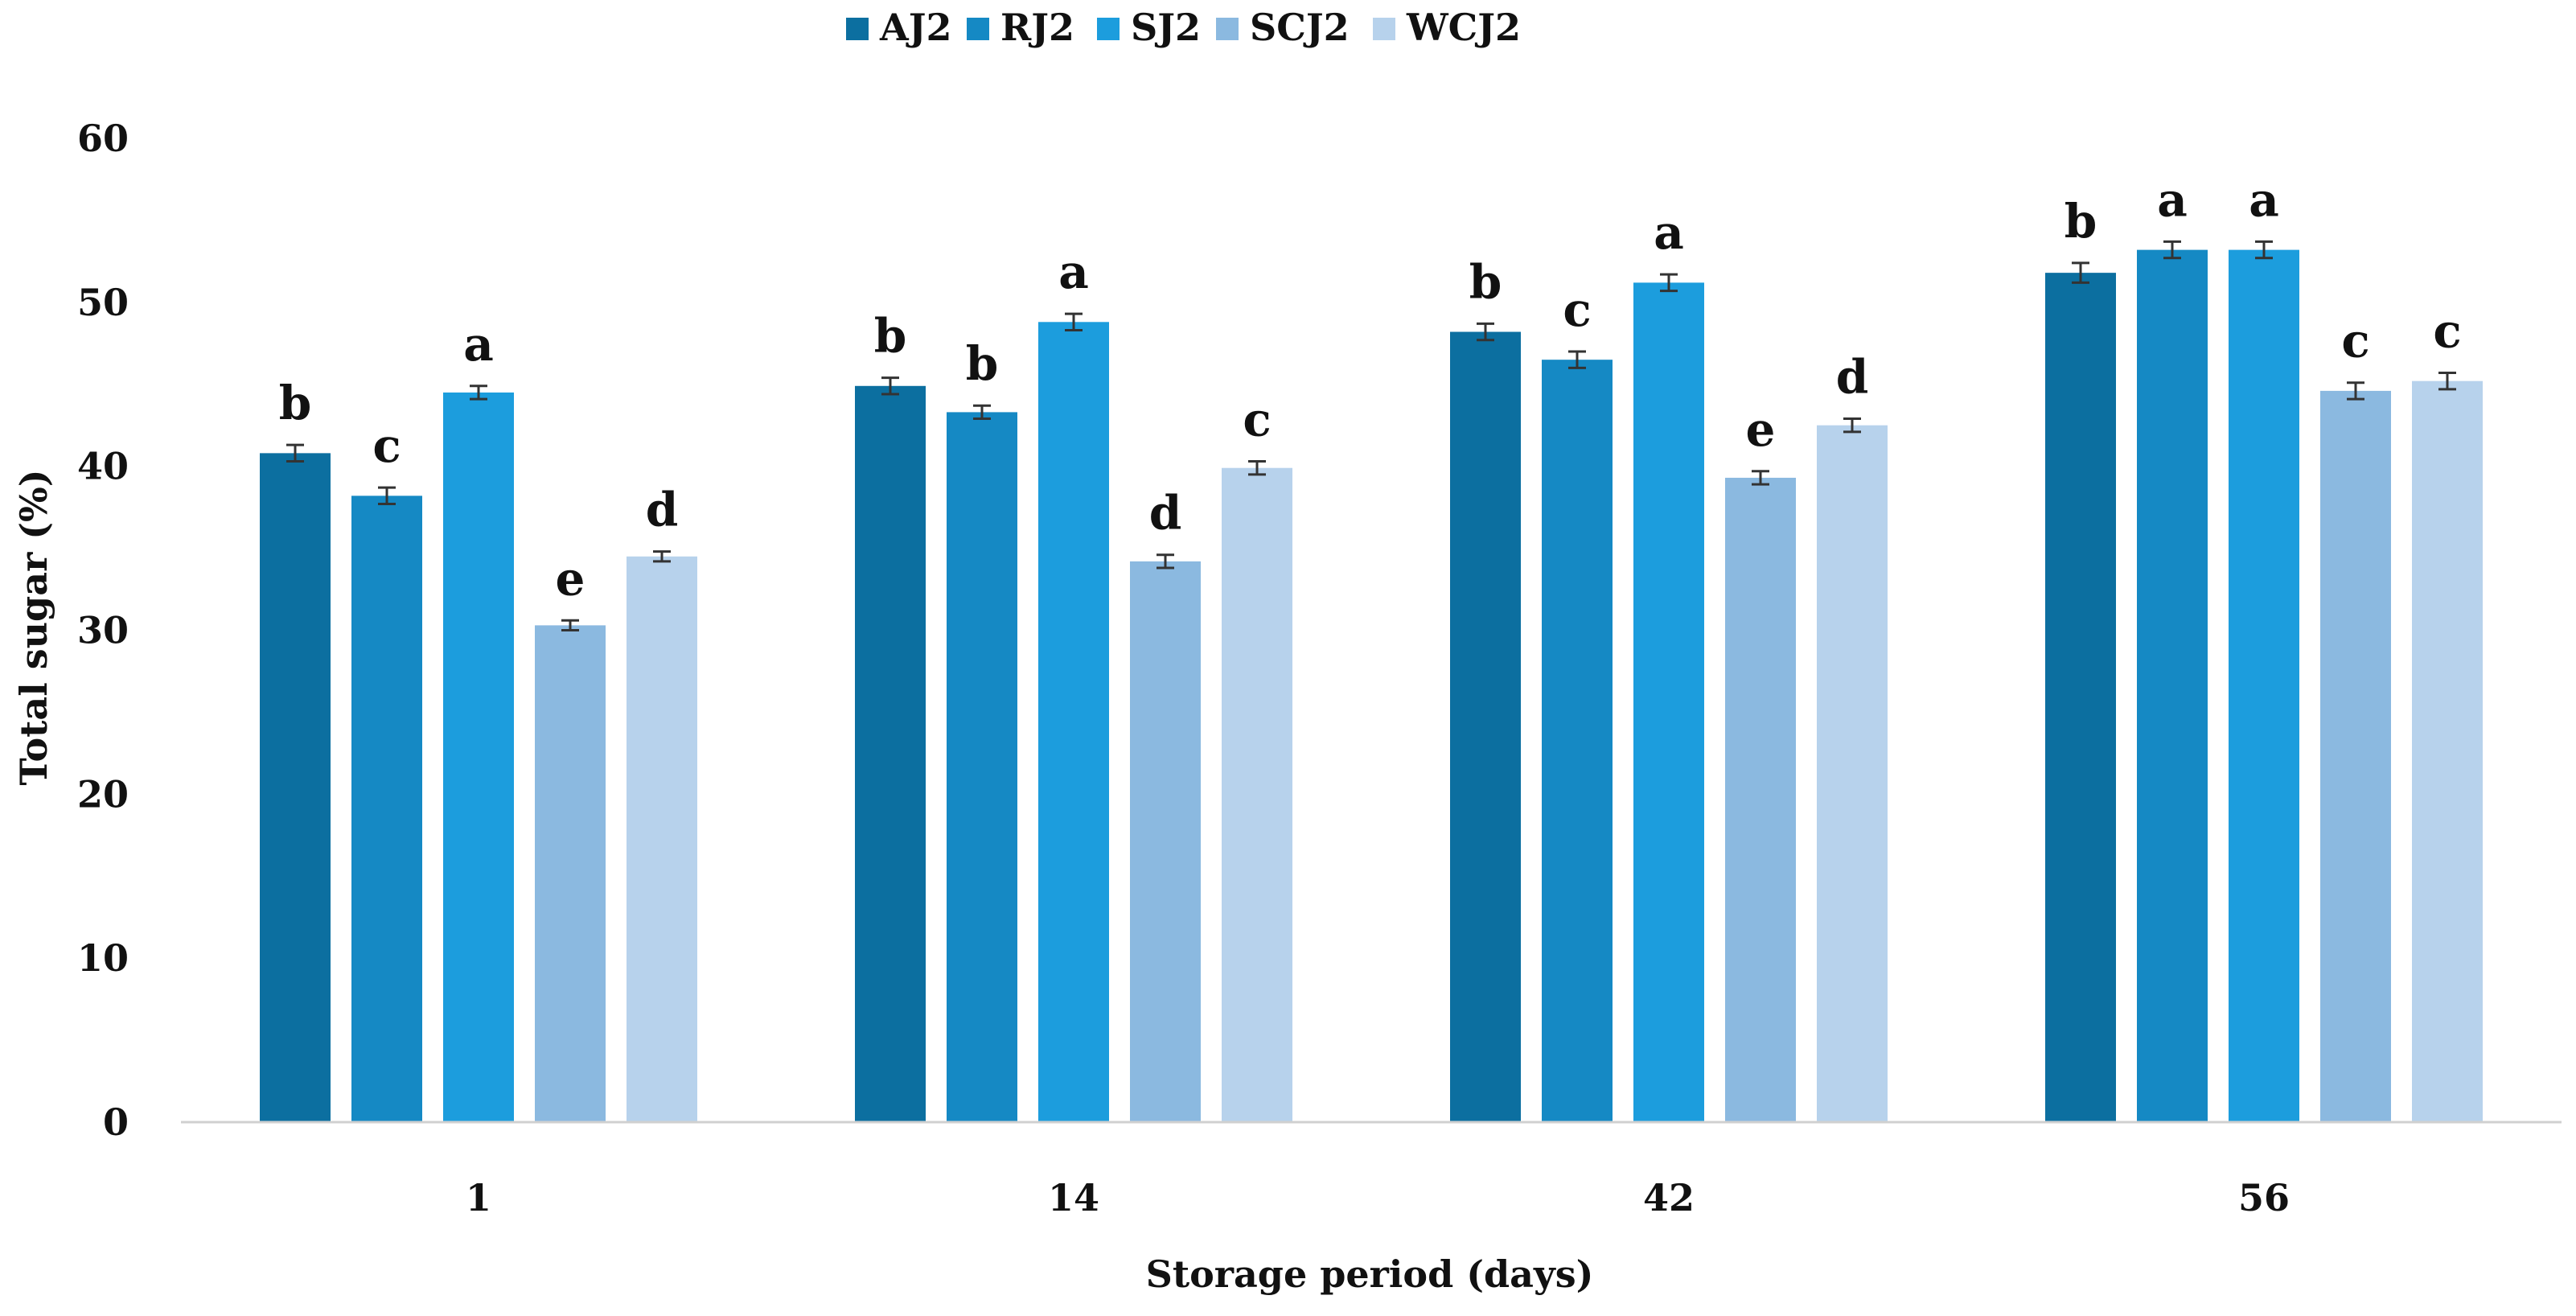 The height and width of the screenshot is (1316, 2576). Describe the element at coordinates (103, 958) in the screenshot. I see `y-tick-label: 10` at that location.